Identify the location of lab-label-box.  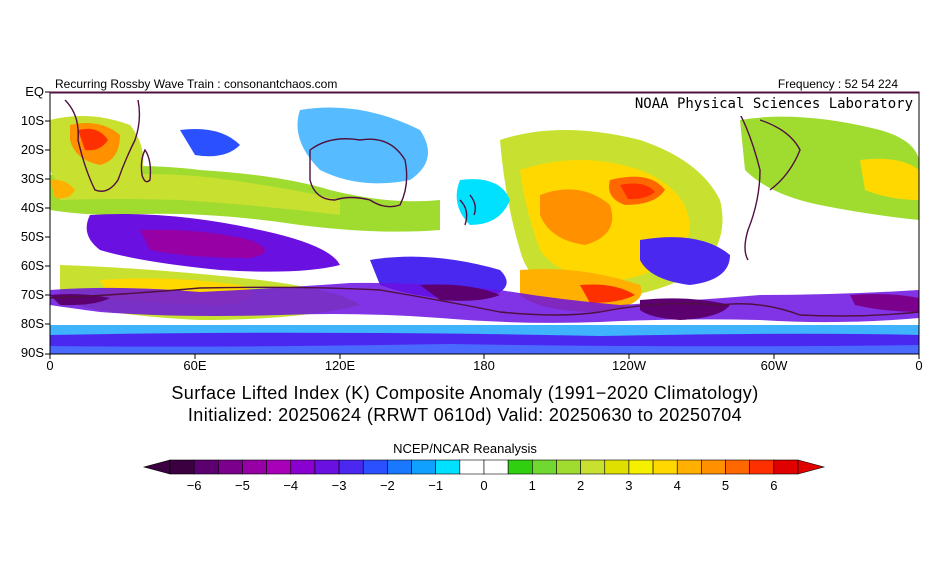
(746, 105).